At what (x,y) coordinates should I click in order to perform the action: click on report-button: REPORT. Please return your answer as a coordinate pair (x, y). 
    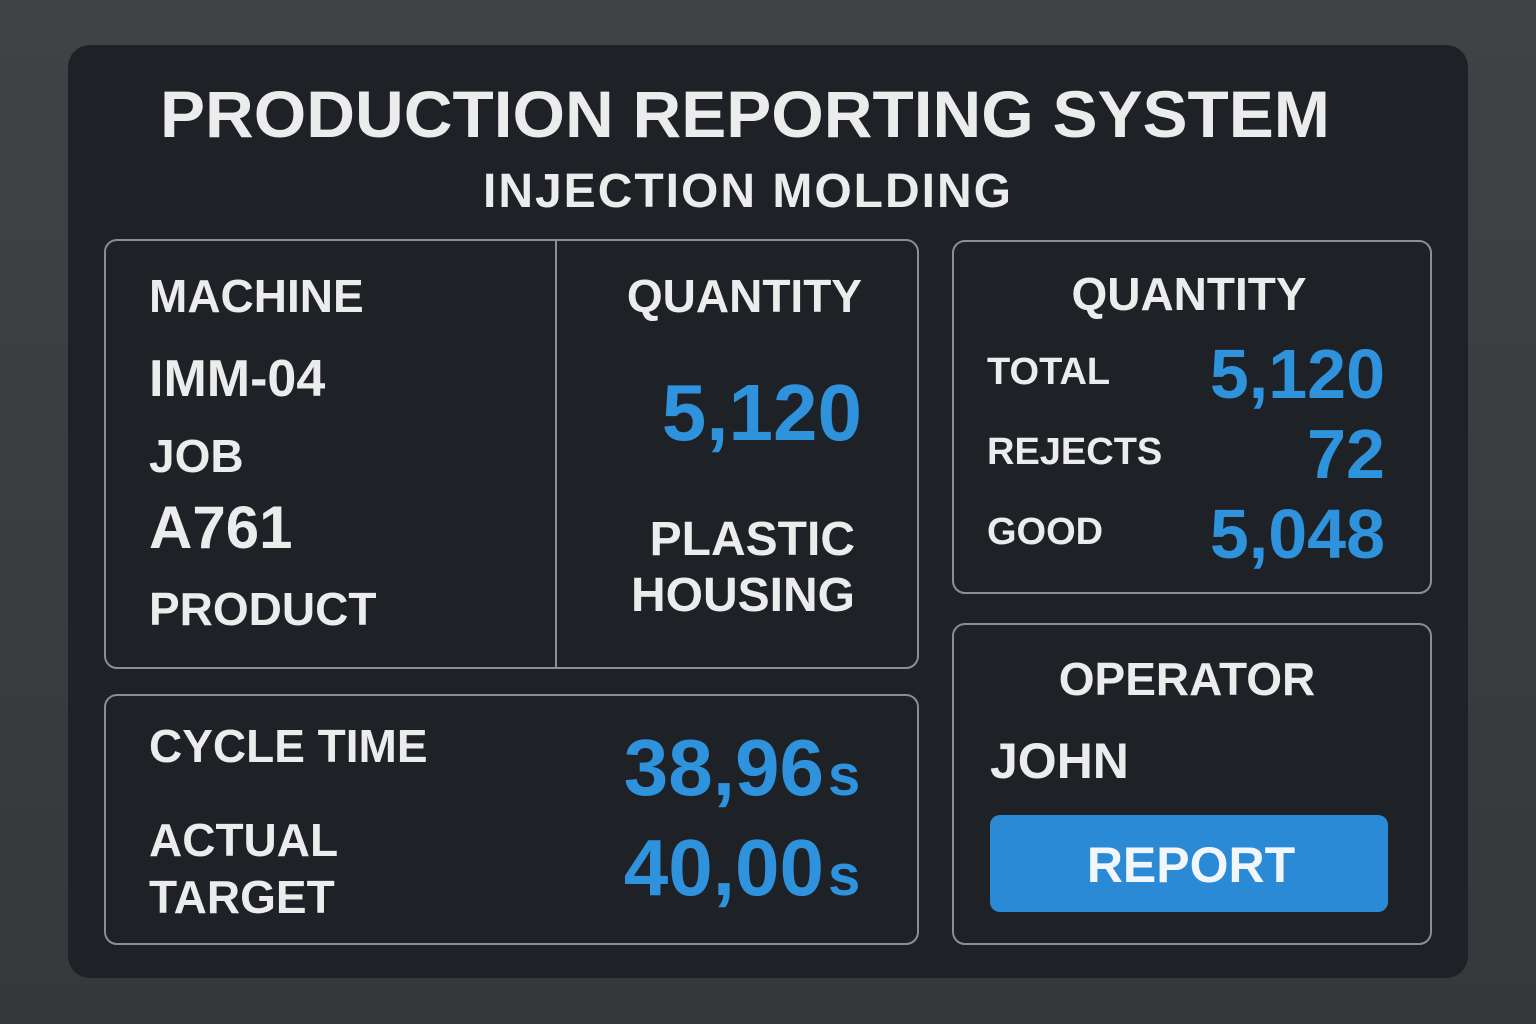
    Looking at the image, I should click on (1189, 863).